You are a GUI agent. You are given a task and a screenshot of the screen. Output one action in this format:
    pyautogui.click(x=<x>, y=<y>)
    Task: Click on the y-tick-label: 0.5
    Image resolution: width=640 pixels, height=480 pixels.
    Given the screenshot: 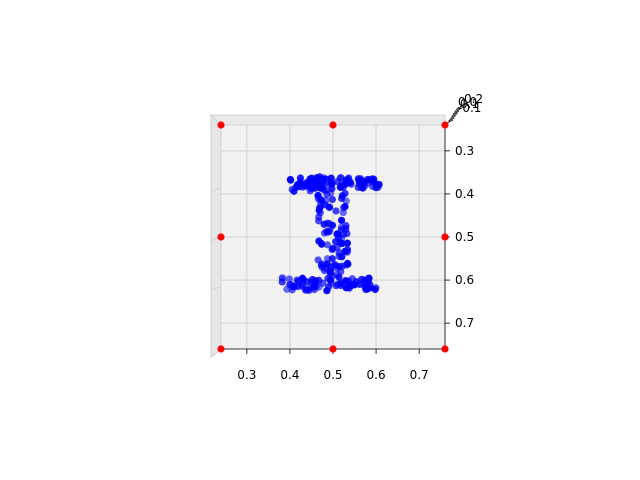 What is the action you would take?
    pyautogui.click(x=464, y=237)
    